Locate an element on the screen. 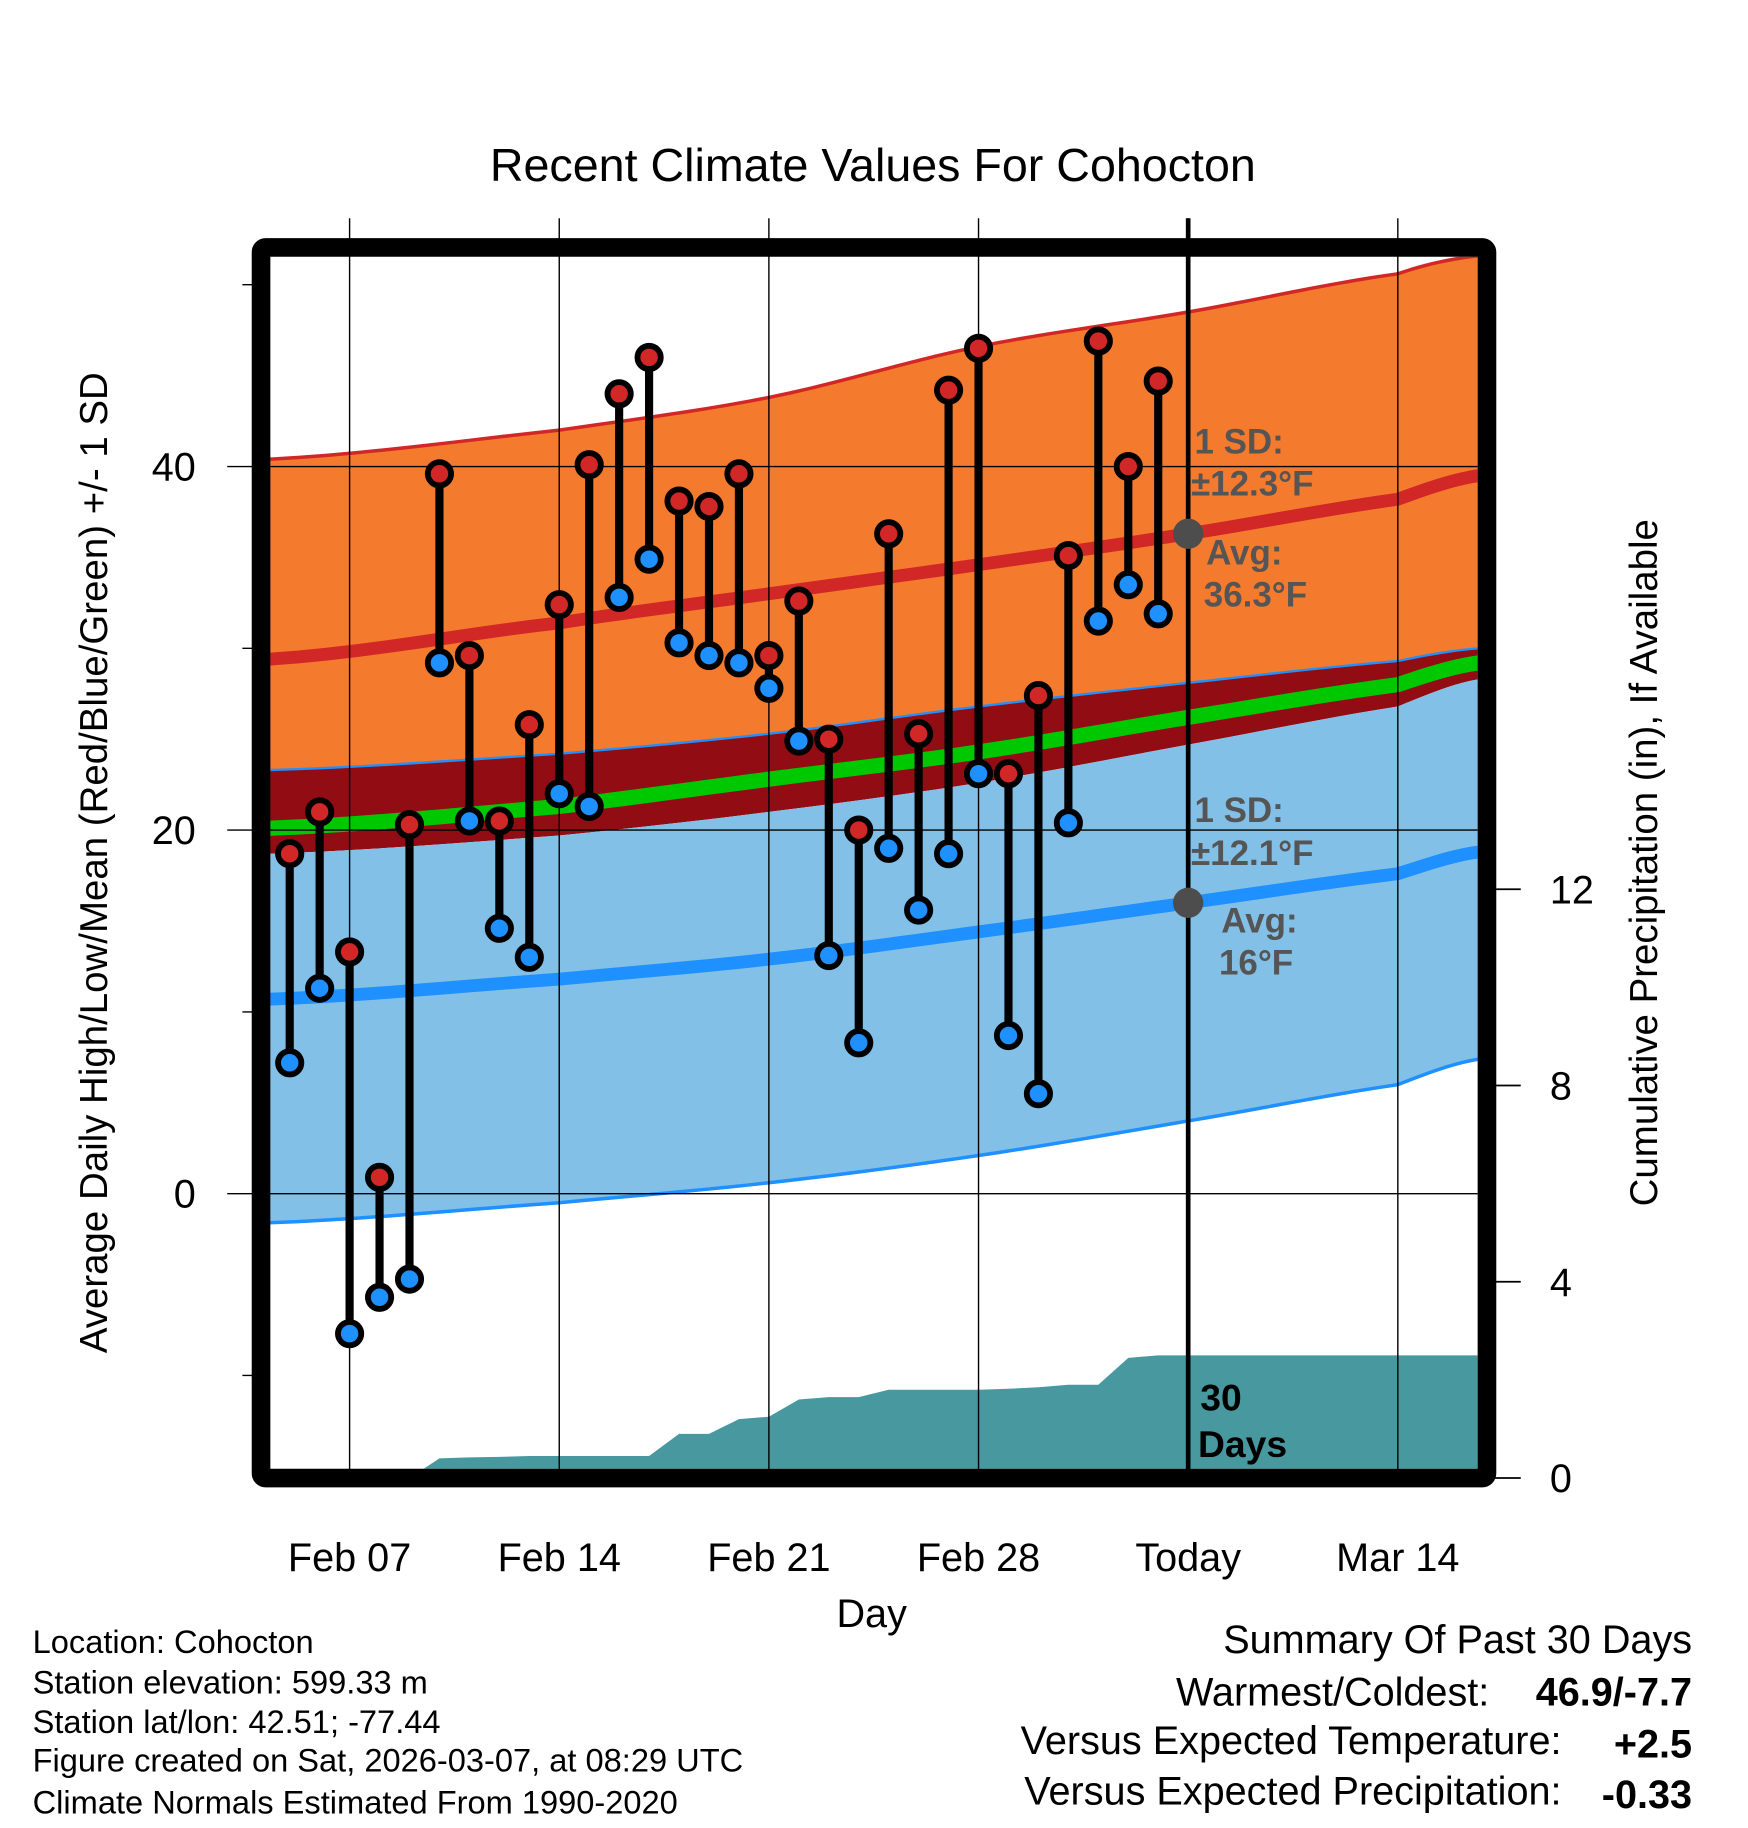 The height and width of the screenshot is (1828, 1748). y2-tick-label: 12 is located at coordinates (1572, 890).